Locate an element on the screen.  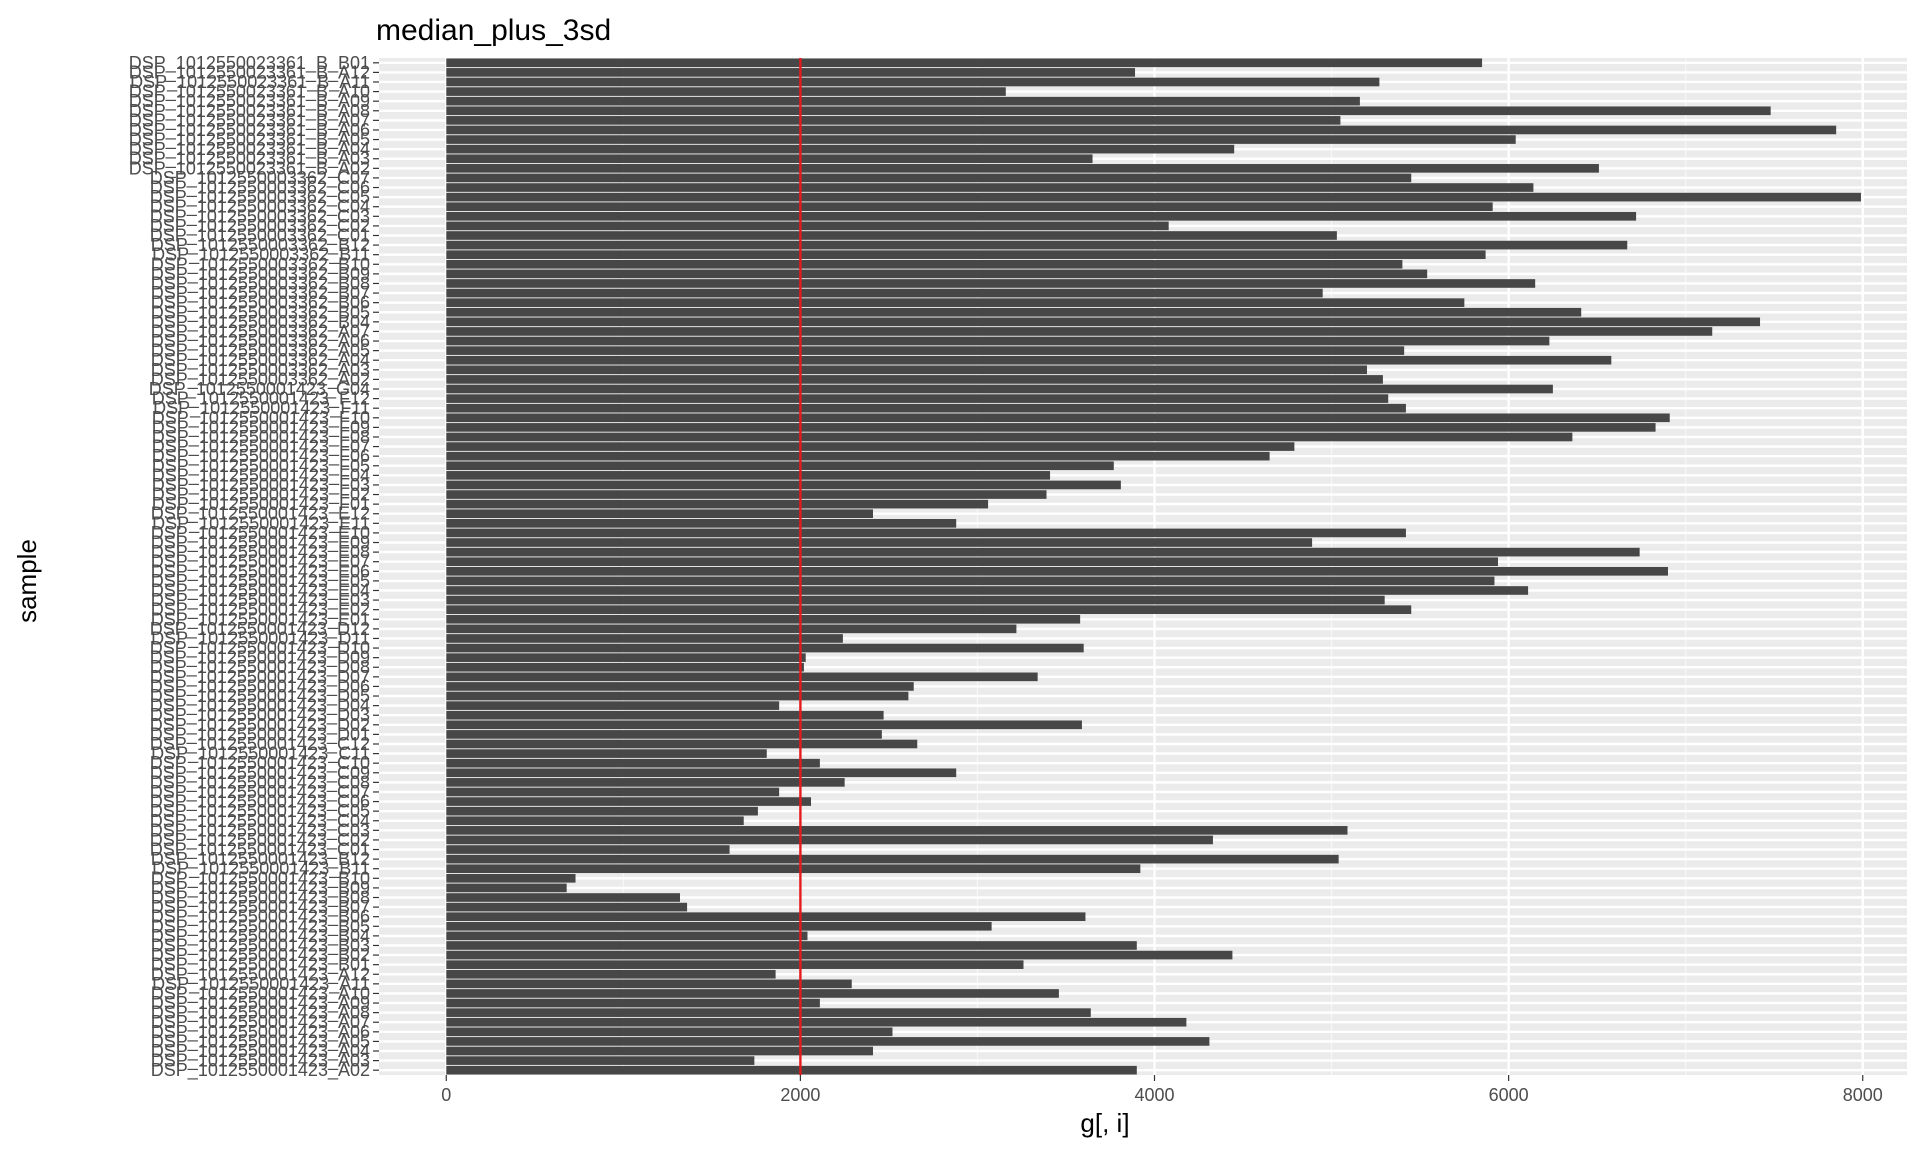
y-tick-label: DSP_1012550001423_F12 is located at coordinates (261, 399).